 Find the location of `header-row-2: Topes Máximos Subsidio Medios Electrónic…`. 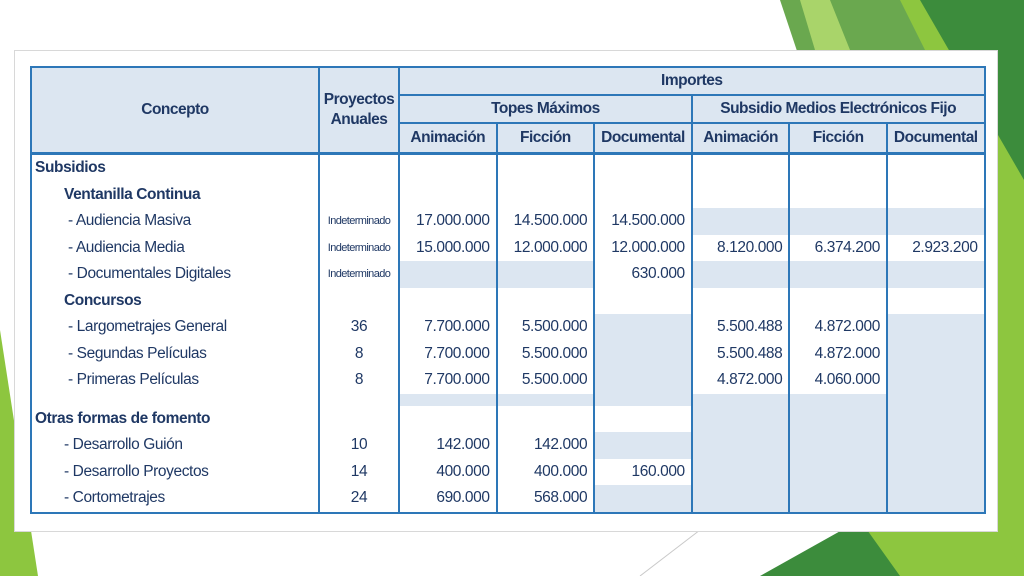

header-row-2: Topes Máximos Subsidio Medios Electrónic… is located at coordinates (508, 109).